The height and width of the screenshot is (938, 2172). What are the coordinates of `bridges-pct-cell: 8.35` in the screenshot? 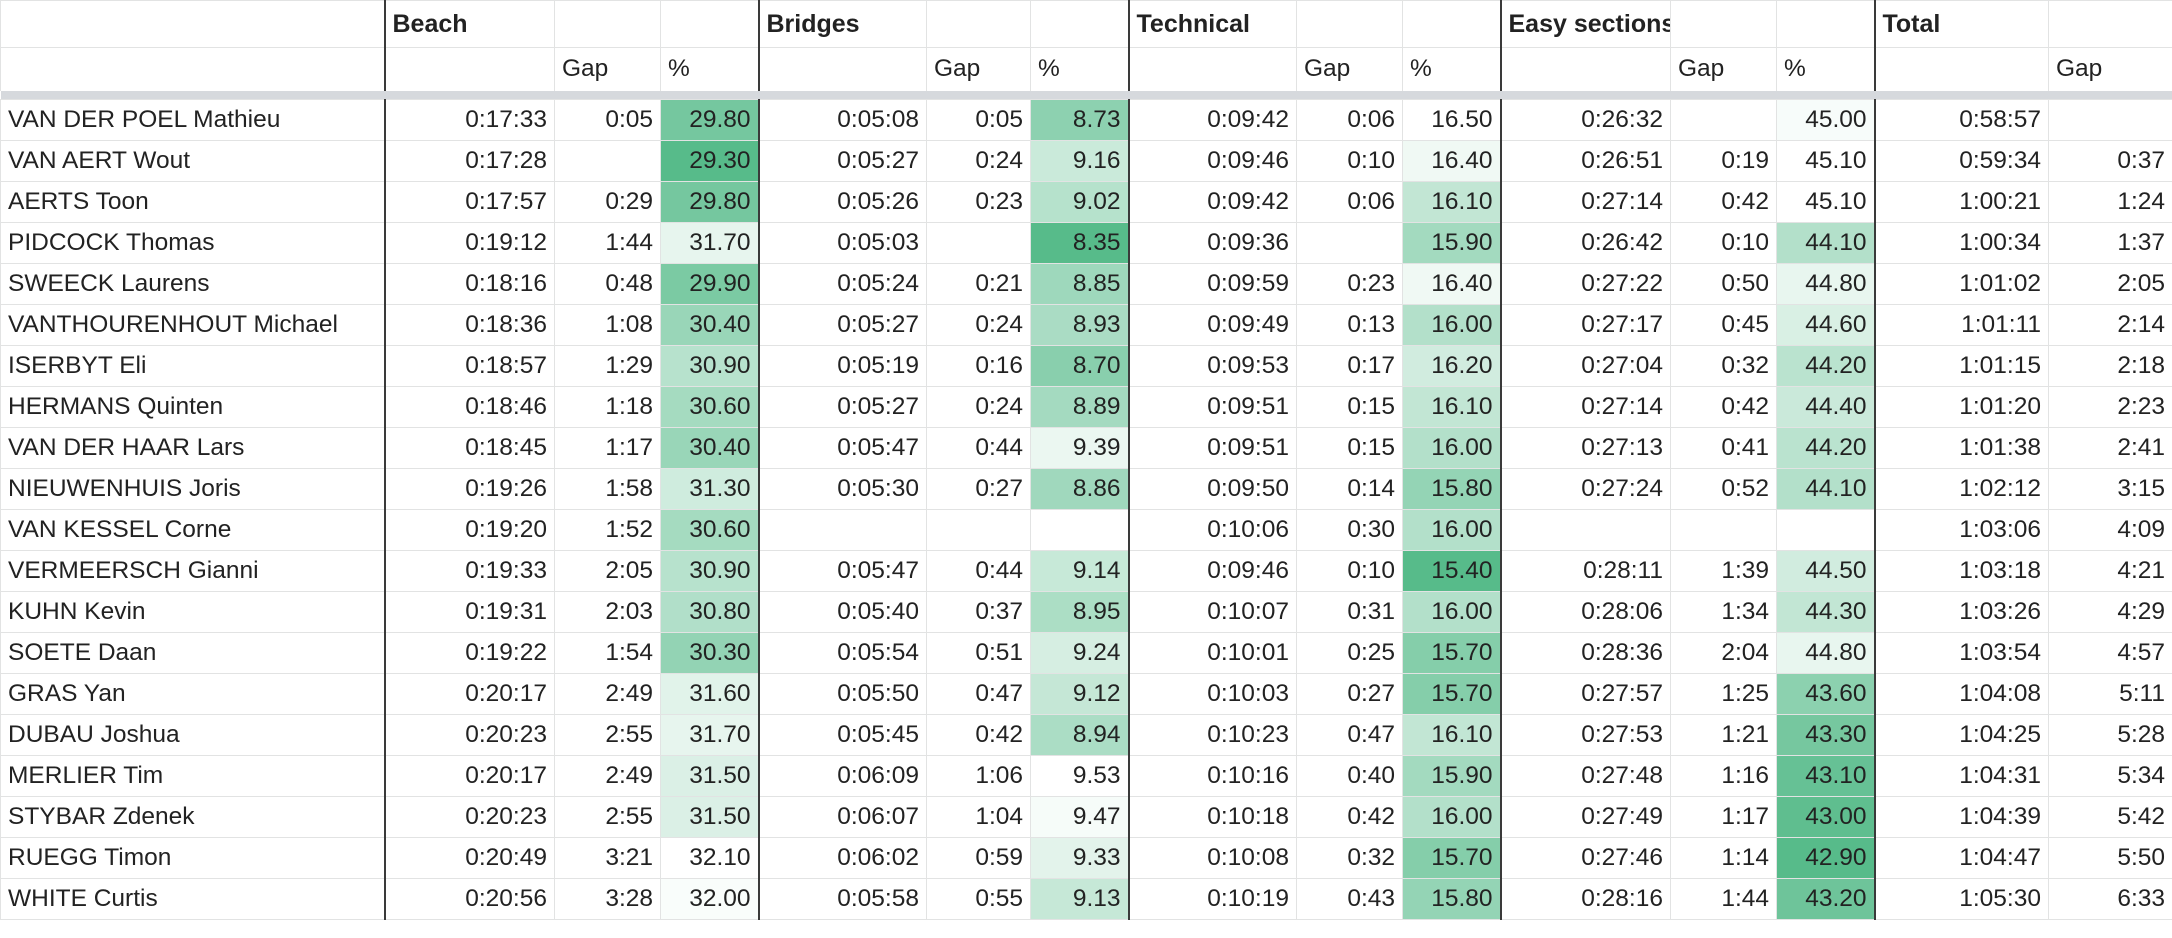 It's located at (1079, 243).